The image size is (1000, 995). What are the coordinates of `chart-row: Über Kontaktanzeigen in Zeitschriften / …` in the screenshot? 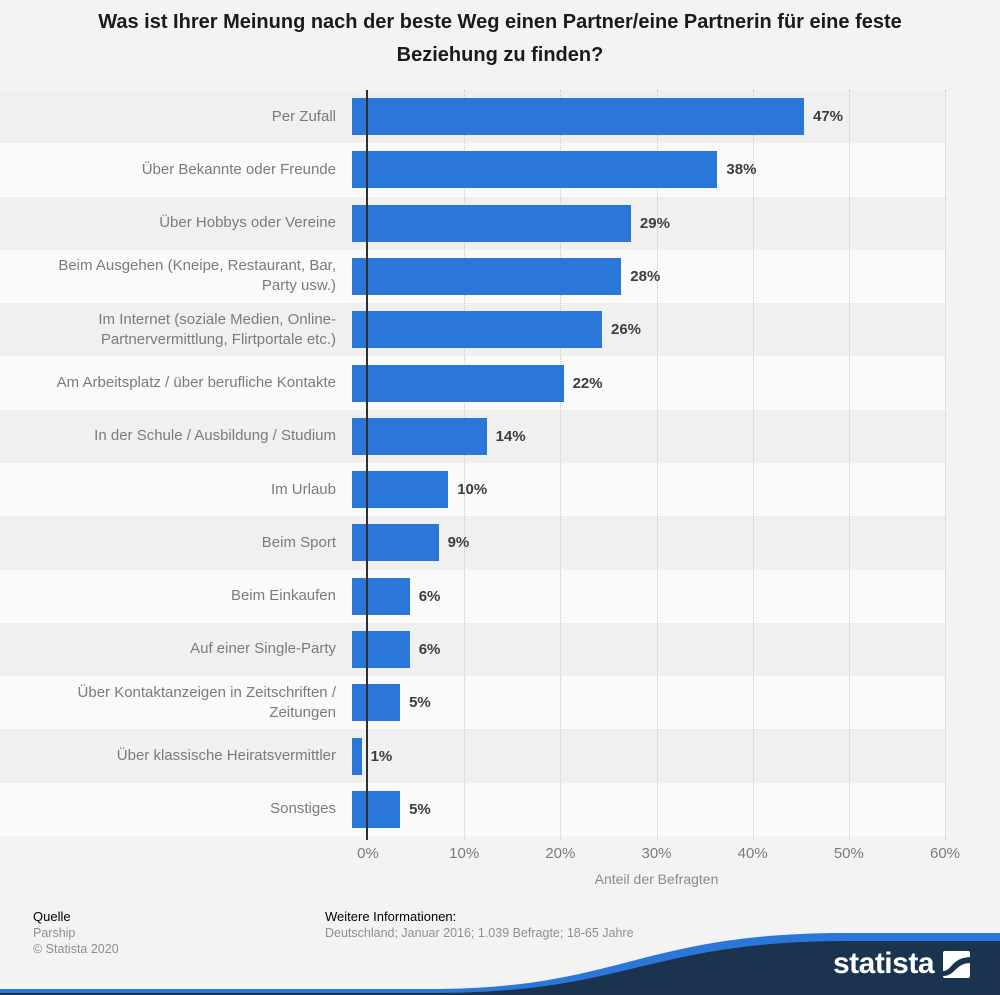 It's located at (500, 703).